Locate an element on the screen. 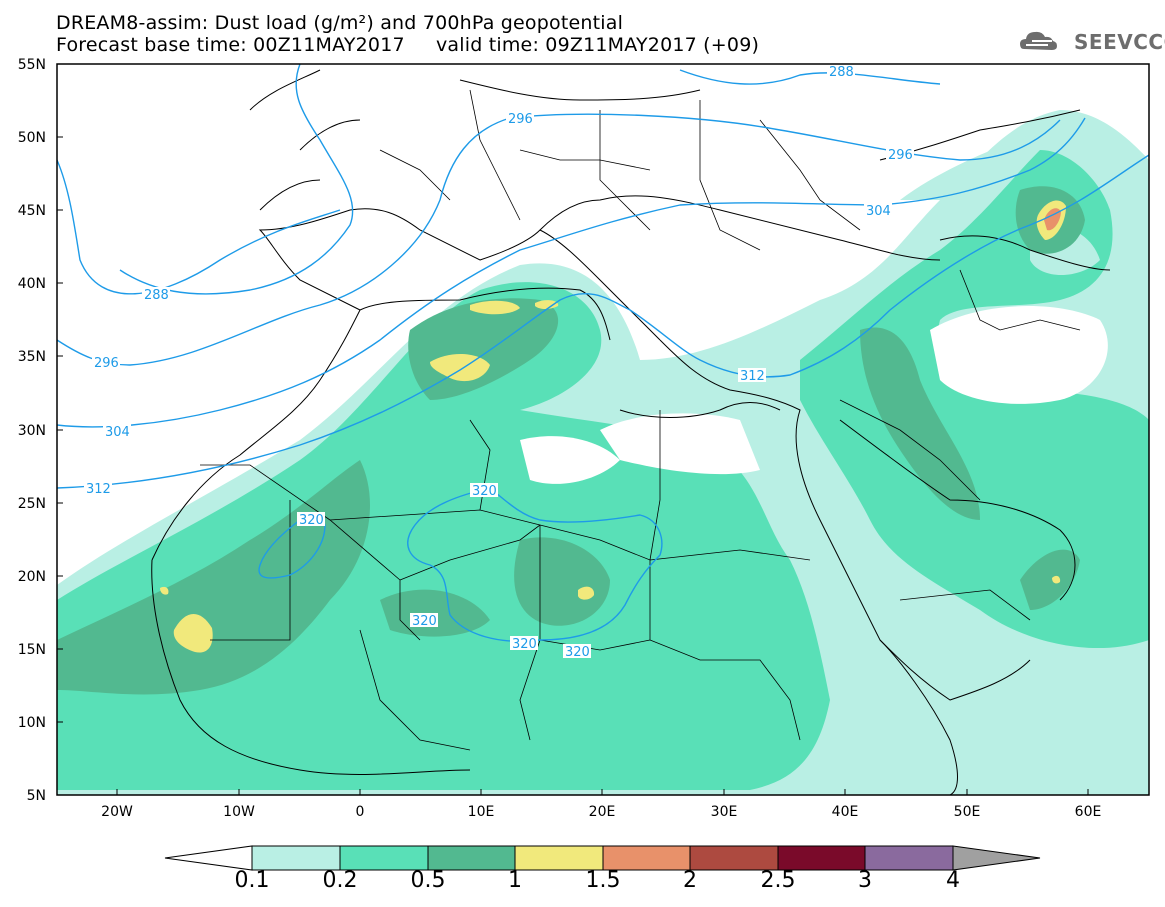 The image size is (1165, 907). lon-label: 0 is located at coordinates (360, 812).